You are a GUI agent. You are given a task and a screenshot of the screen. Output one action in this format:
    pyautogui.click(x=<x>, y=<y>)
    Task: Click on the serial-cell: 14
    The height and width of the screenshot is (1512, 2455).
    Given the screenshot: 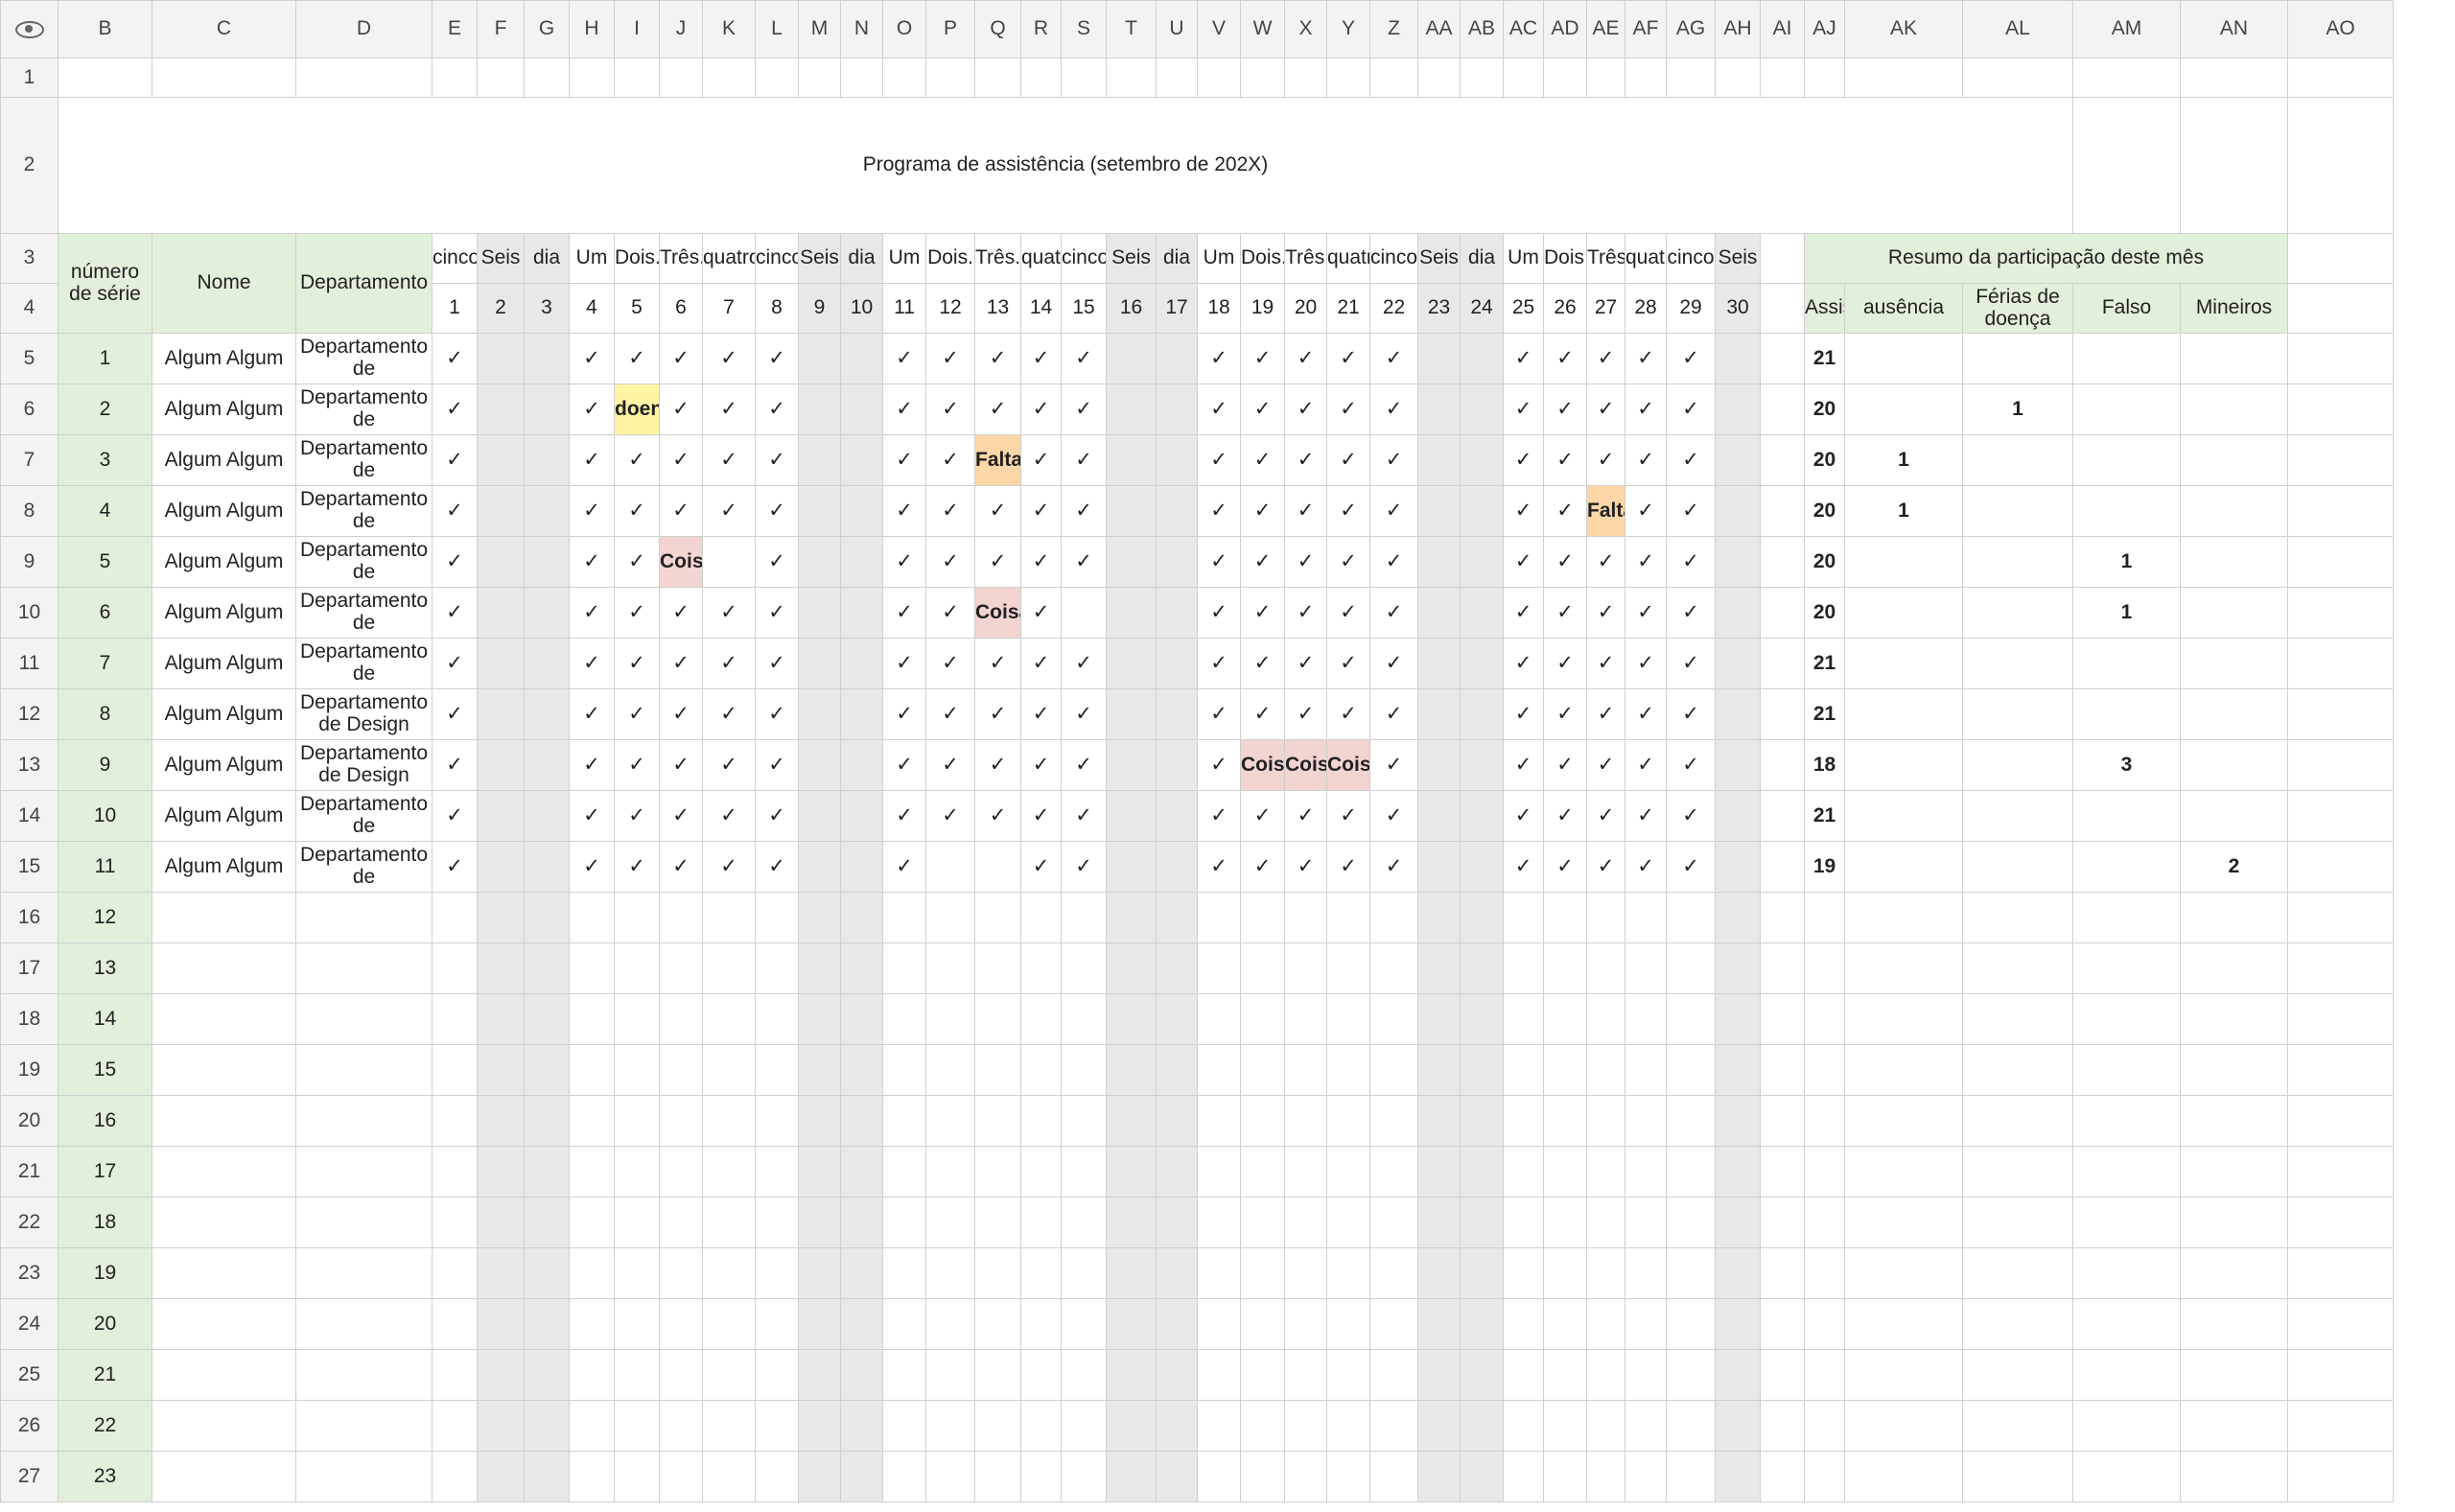 What is the action you would take?
    pyautogui.click(x=105, y=1019)
    